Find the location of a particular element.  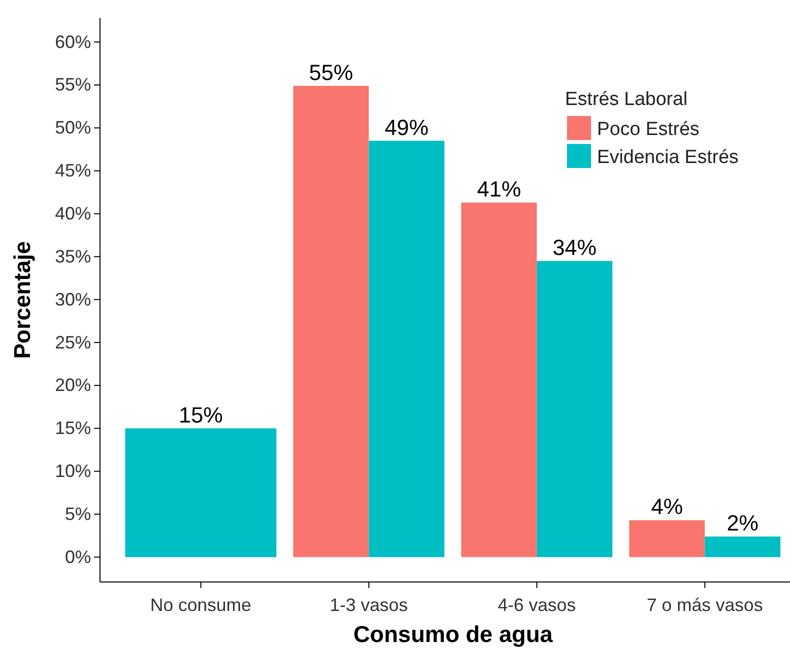

legend-label: Evidencia Estrés is located at coordinates (668, 157).